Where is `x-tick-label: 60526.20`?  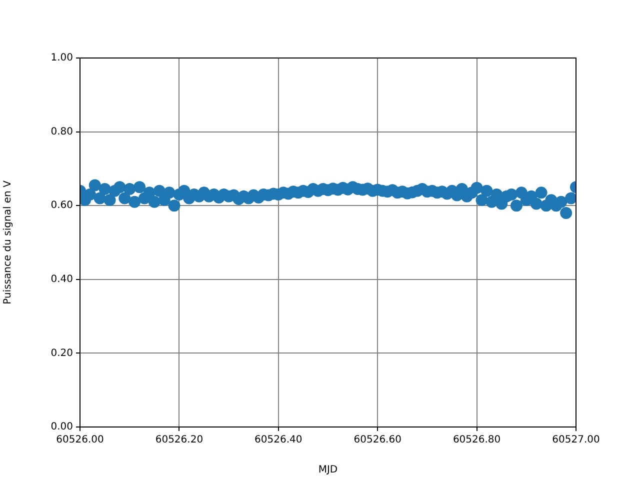 x-tick-label: 60526.20 is located at coordinates (179, 440).